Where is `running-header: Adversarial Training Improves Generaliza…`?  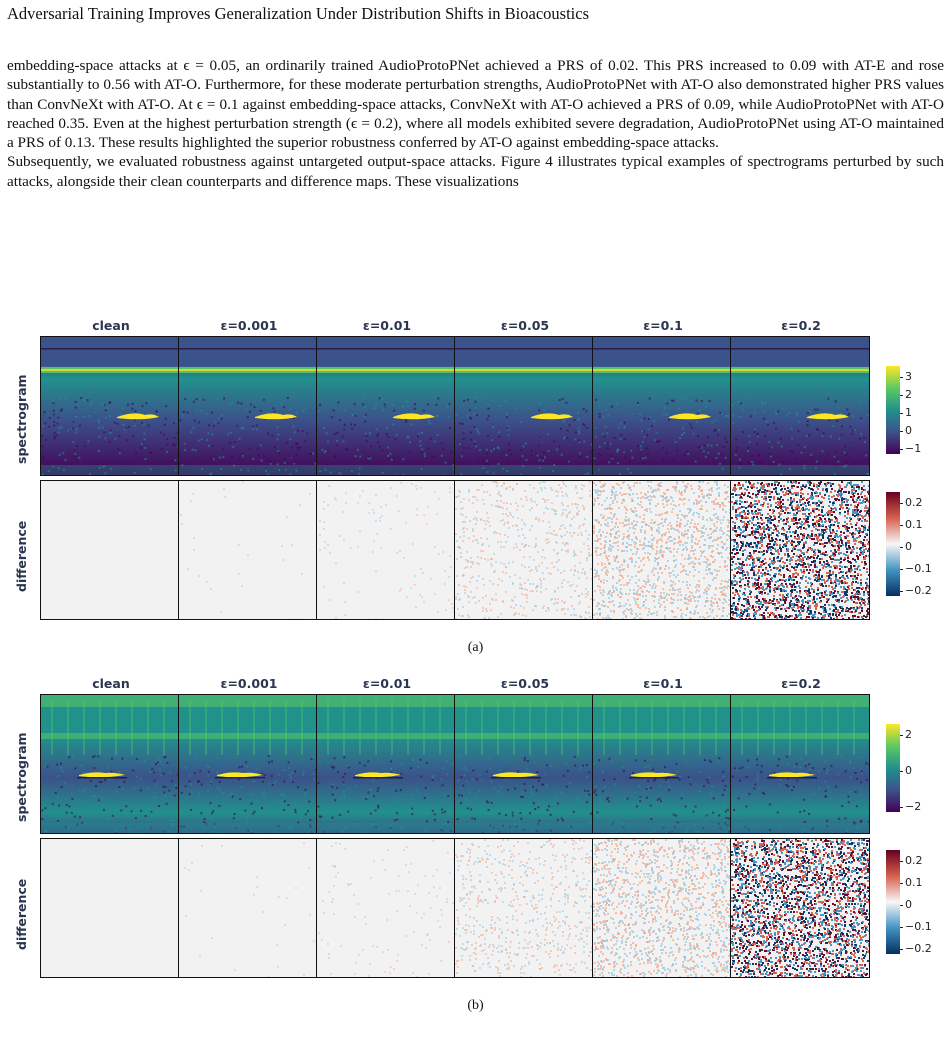
running-header: Adversarial Training Improves Generaliza… is located at coordinates (298, 13).